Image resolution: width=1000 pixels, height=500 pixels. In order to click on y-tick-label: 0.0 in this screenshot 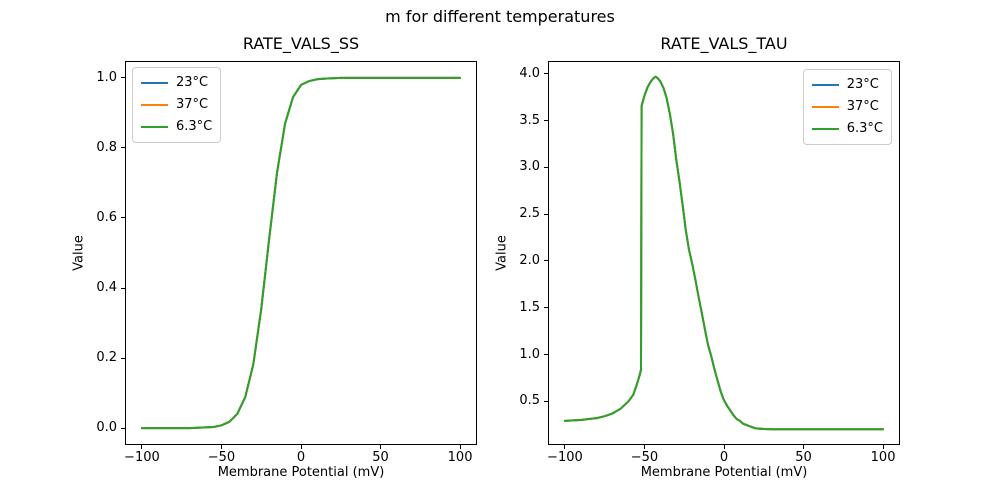, I will do `click(106, 428)`.